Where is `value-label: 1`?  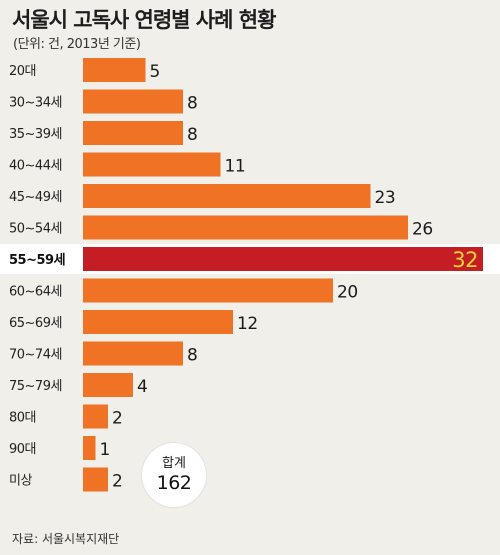
value-label: 1 is located at coordinates (105, 450).